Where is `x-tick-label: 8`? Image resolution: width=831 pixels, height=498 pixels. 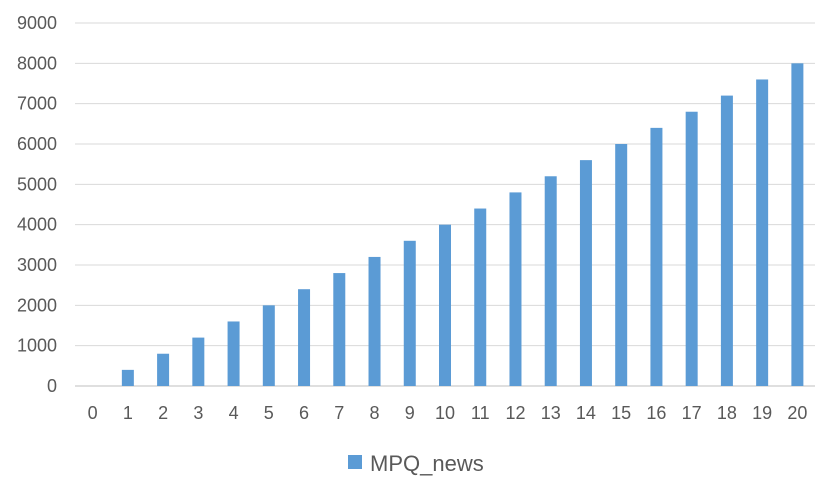
x-tick-label: 8 is located at coordinates (375, 413).